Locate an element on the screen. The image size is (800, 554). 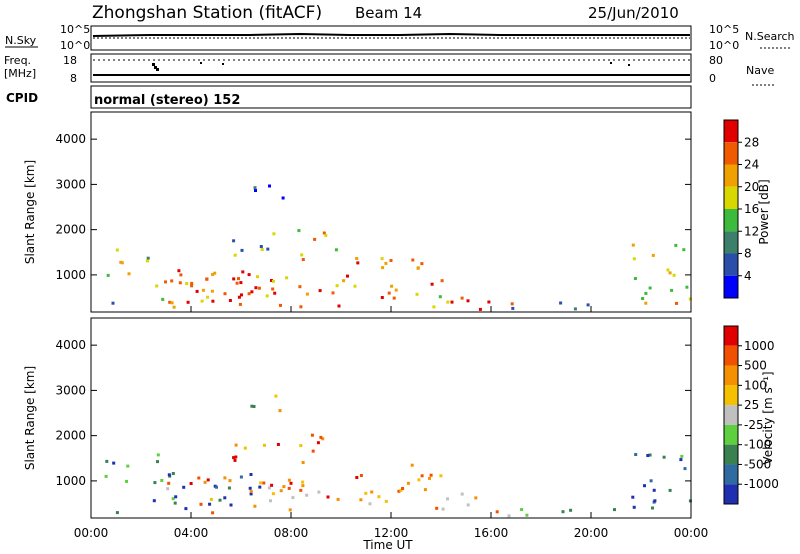
frequency-panel: Freq. [MHz] 18 8 80 0 Nave is located at coordinates (389, 69).